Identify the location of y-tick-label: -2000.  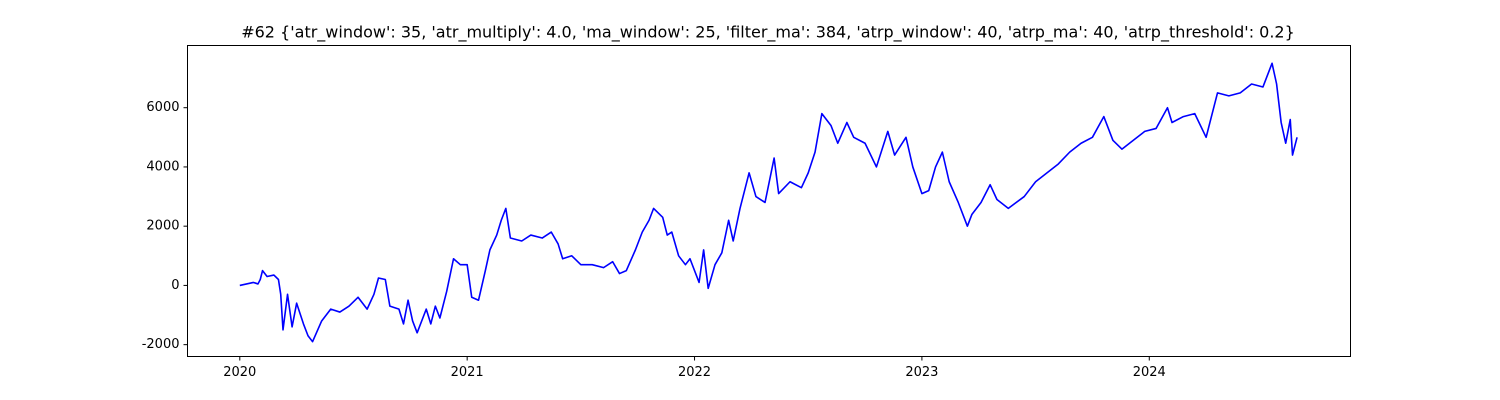
(161, 344).